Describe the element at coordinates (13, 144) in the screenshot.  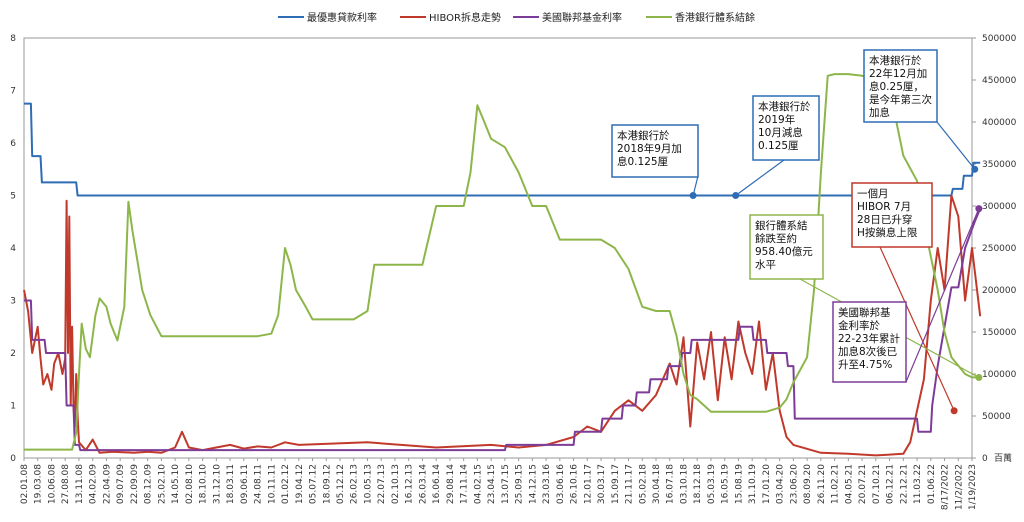
I see `y-left-tick-label: 6` at that location.